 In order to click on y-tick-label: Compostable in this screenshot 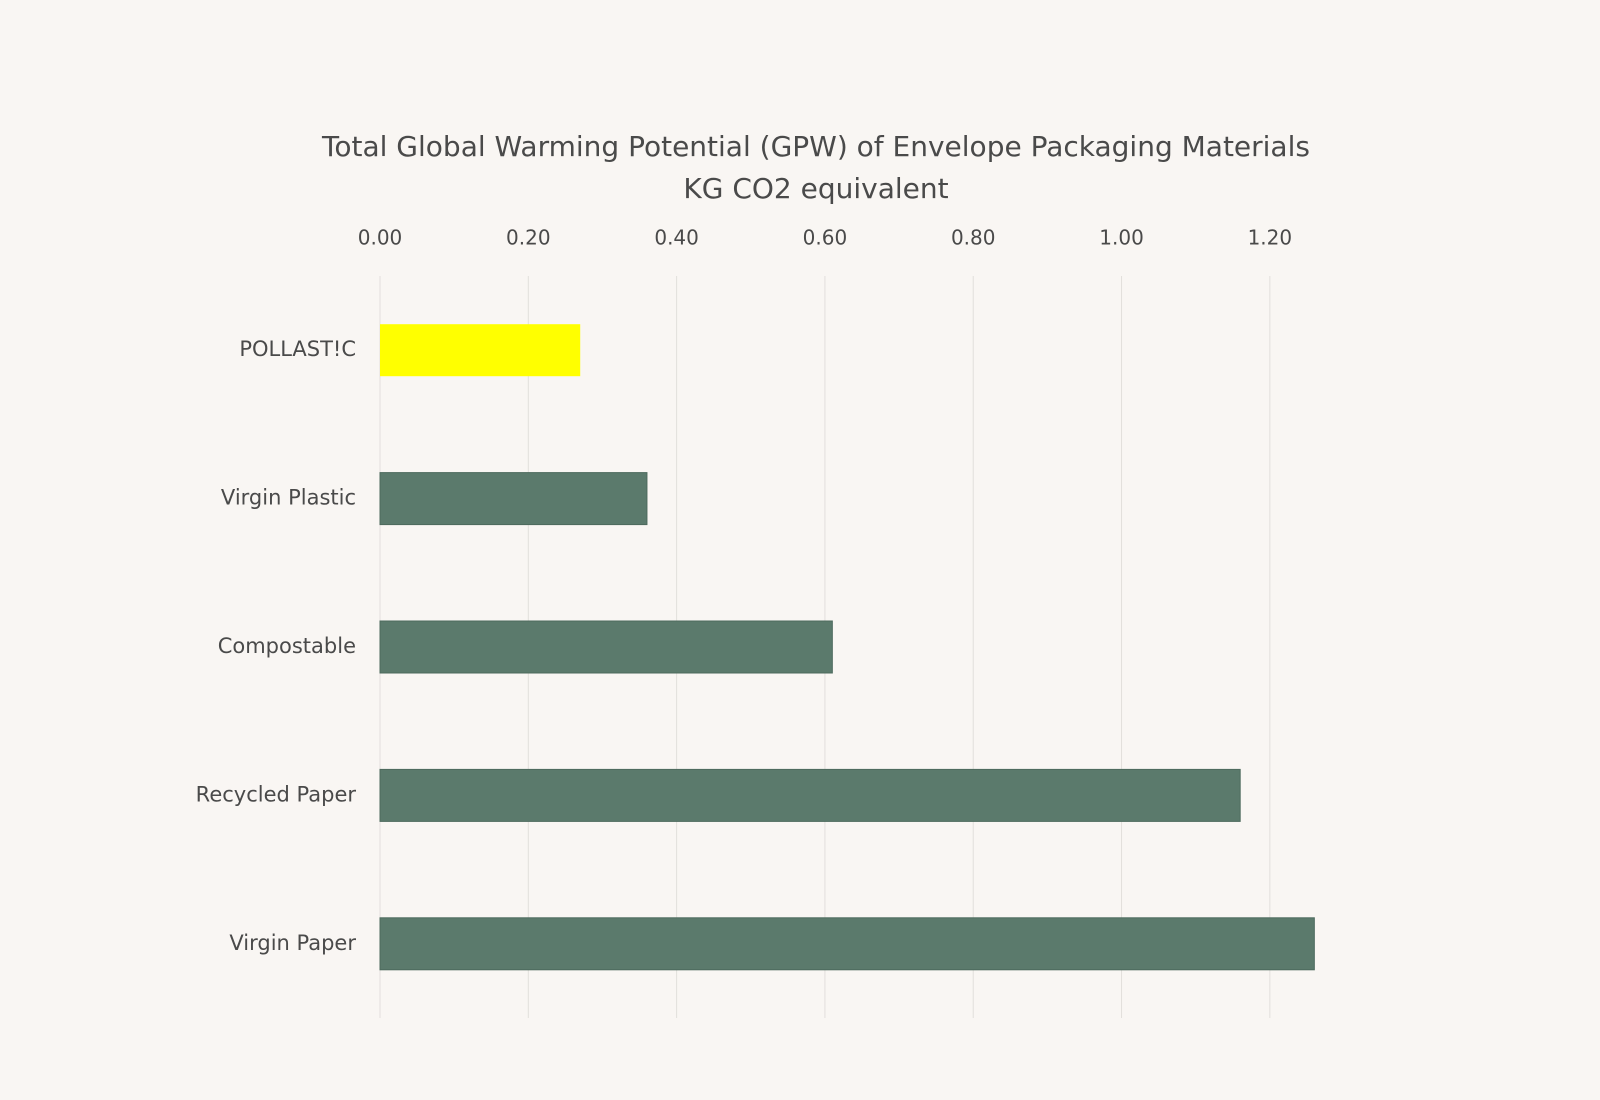, I will do `click(287, 646)`.